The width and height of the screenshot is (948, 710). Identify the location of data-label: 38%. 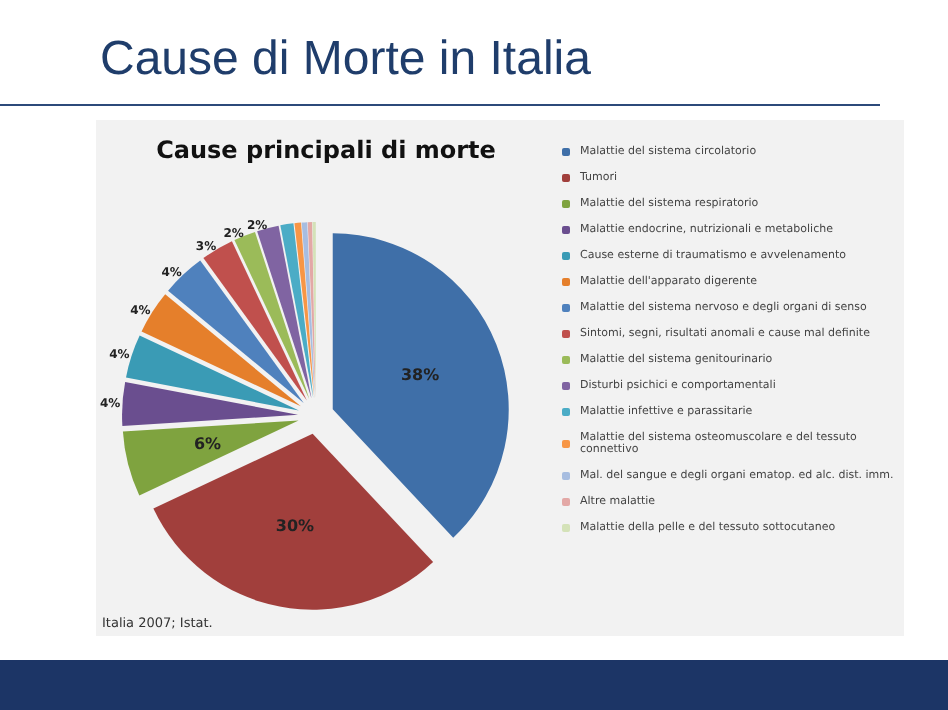
(420, 374).